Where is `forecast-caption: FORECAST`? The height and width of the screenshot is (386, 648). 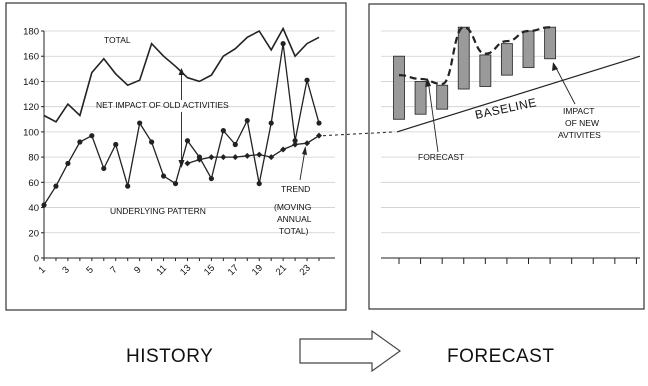
forecast-caption: FORECAST is located at coordinates (500, 356).